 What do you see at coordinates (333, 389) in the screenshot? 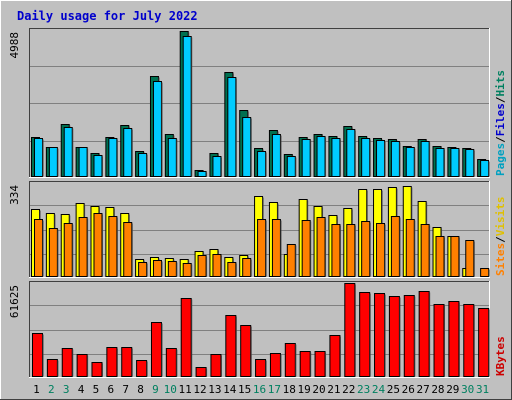
I see `day-label-21: 21` at bounding box center [333, 389].